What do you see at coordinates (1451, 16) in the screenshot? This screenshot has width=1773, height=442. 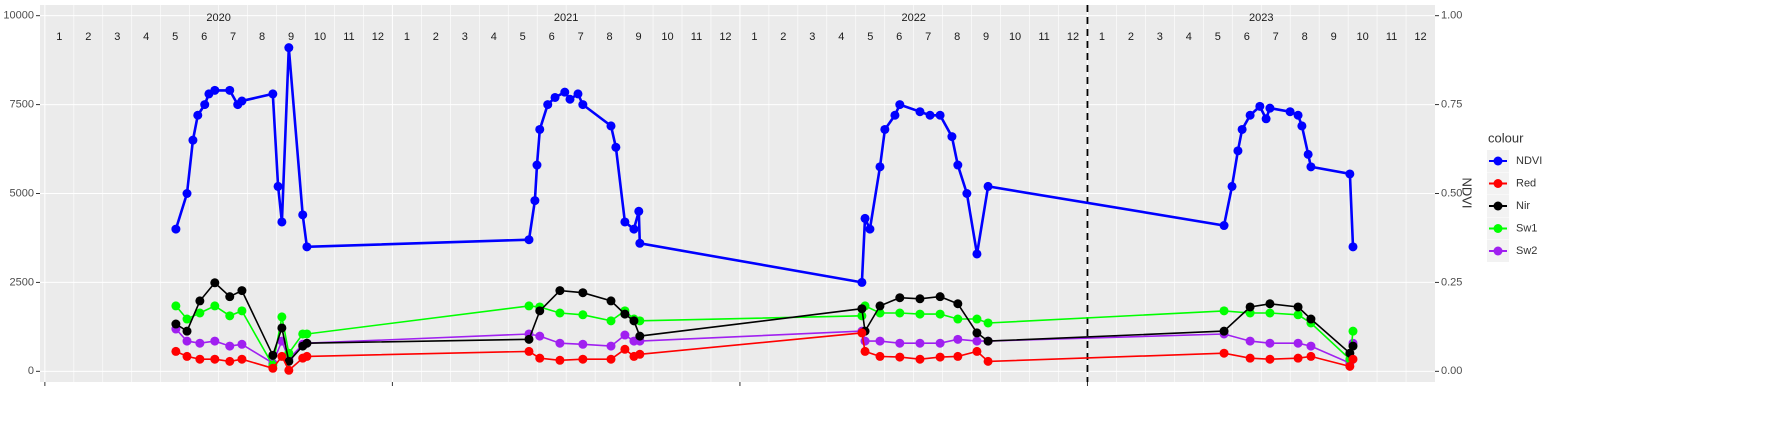 I see `y2-tick-label: 1.00` at bounding box center [1451, 16].